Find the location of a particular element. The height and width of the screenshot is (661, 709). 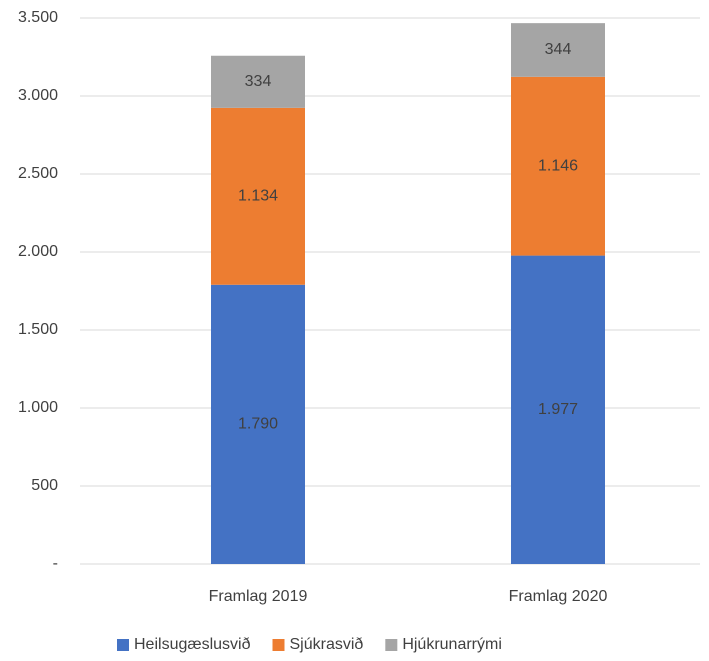

data-label: 334 is located at coordinates (258, 81).